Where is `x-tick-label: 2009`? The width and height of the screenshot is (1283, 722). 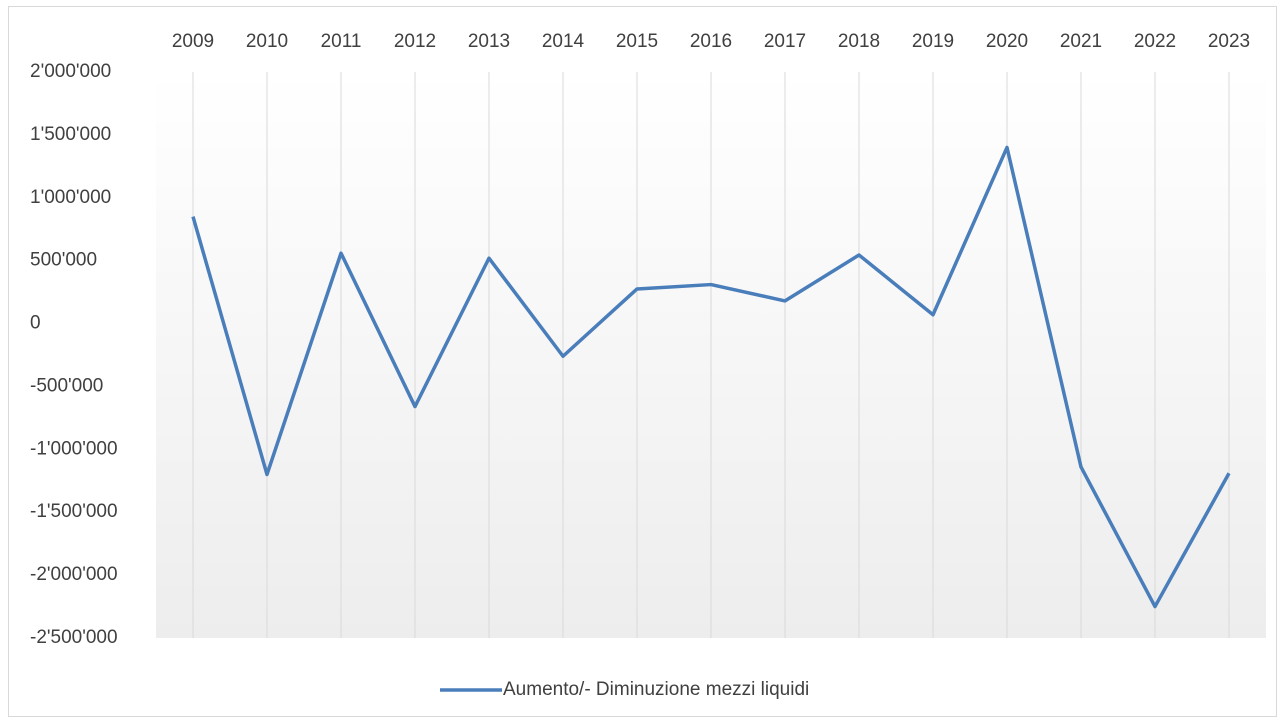
x-tick-label: 2009 is located at coordinates (193, 41).